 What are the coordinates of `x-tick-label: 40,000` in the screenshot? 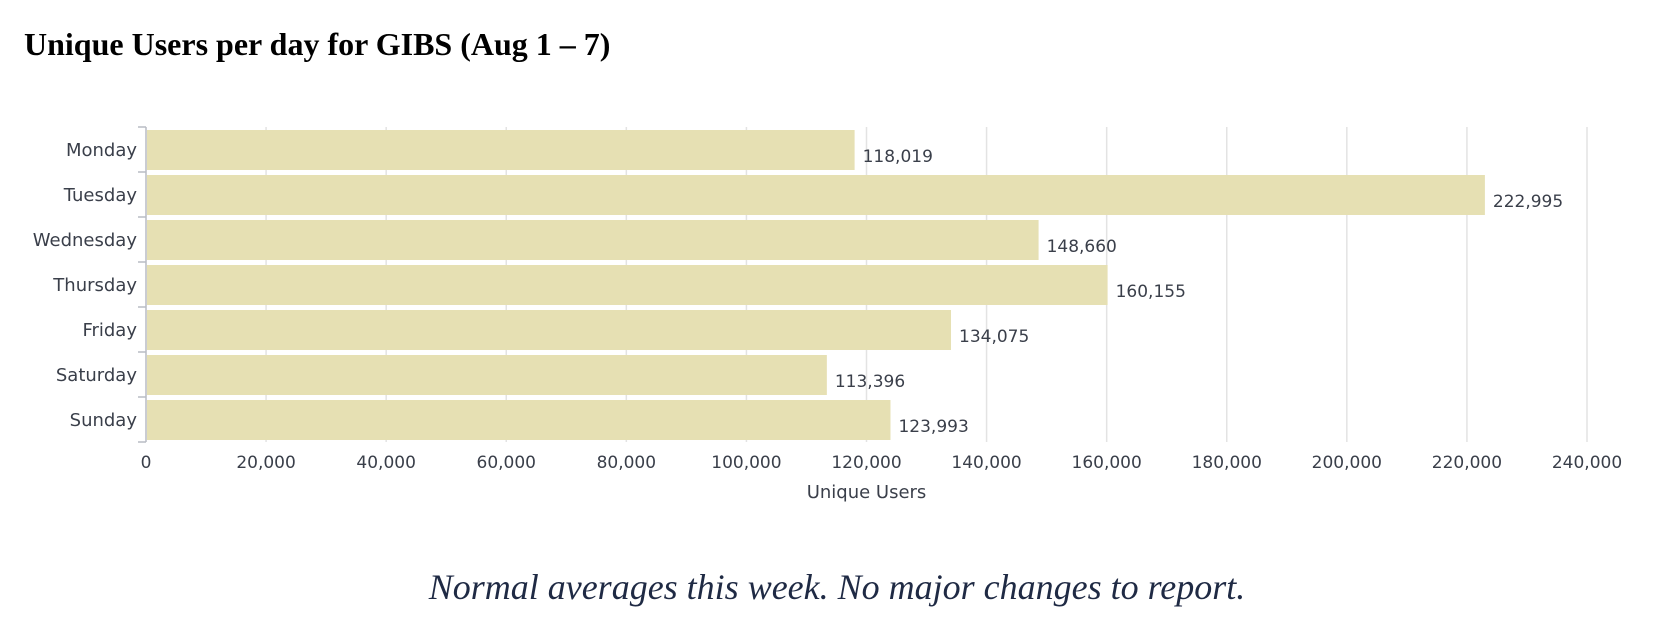 It's located at (385, 463).